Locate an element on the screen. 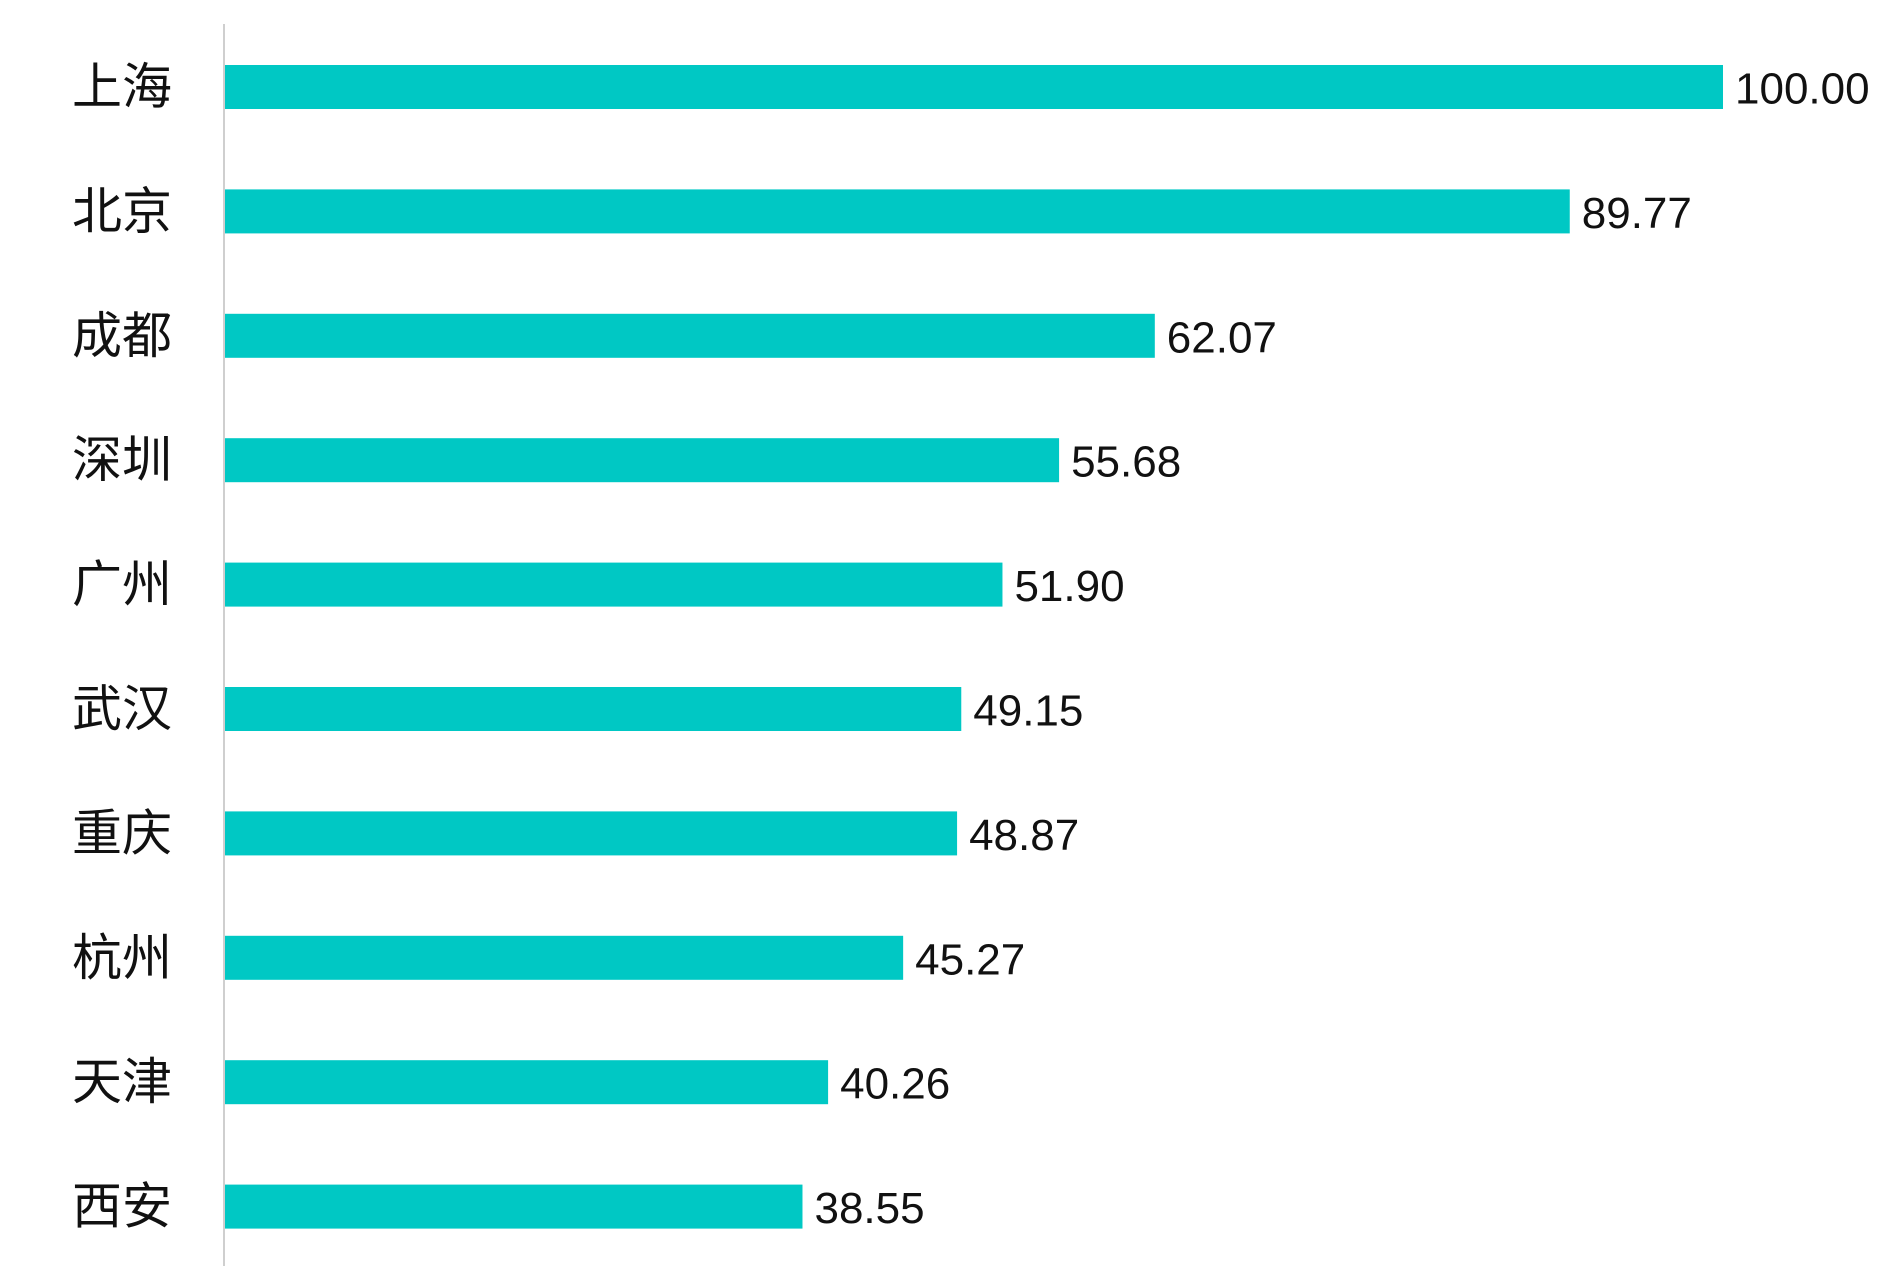 Image resolution: width=1882 pixels, height=1287 pixels. category-label-3: 深圳 is located at coordinates (122, 460).